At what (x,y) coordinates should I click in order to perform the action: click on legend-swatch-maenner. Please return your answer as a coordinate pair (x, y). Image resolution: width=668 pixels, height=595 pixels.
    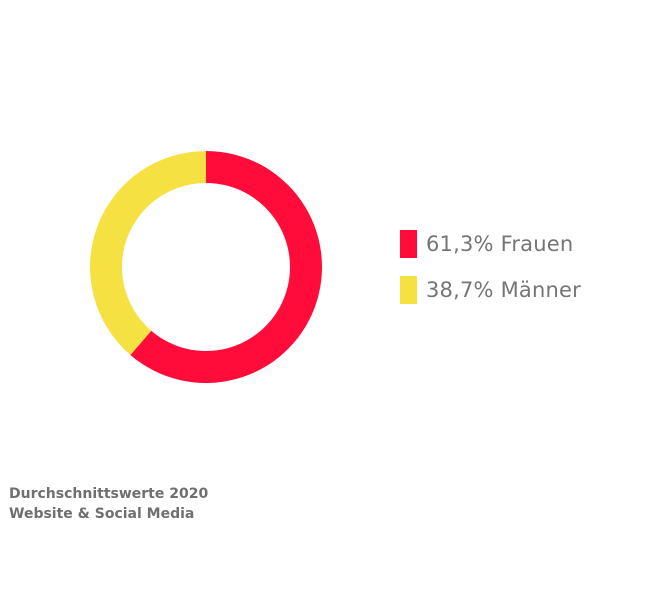
    Looking at the image, I should click on (408, 290).